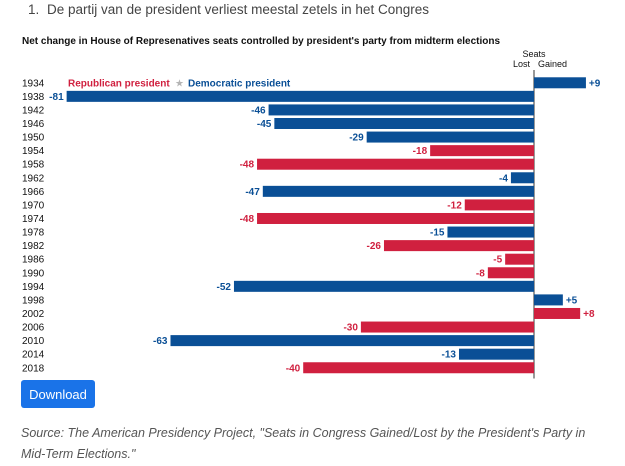 This screenshot has width=625, height=466. Describe the element at coordinates (252, 192) in the screenshot. I see `bar-value-label: -47` at that location.